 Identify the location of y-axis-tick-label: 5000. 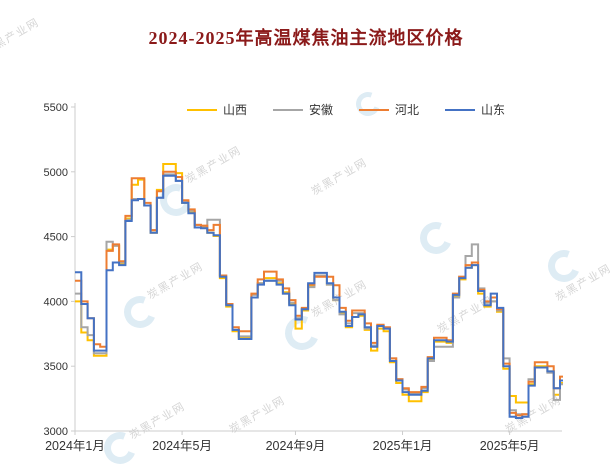
(56, 173).